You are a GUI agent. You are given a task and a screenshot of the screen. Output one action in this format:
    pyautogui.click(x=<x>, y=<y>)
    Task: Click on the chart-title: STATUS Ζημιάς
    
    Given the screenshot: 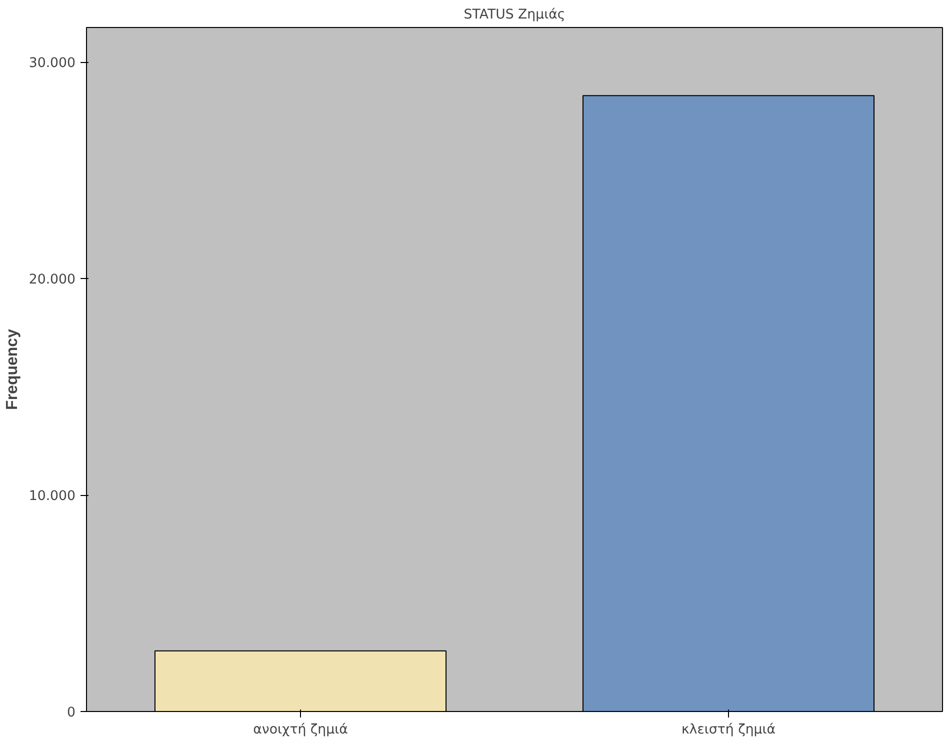 What is the action you would take?
    pyautogui.click(x=515, y=15)
    